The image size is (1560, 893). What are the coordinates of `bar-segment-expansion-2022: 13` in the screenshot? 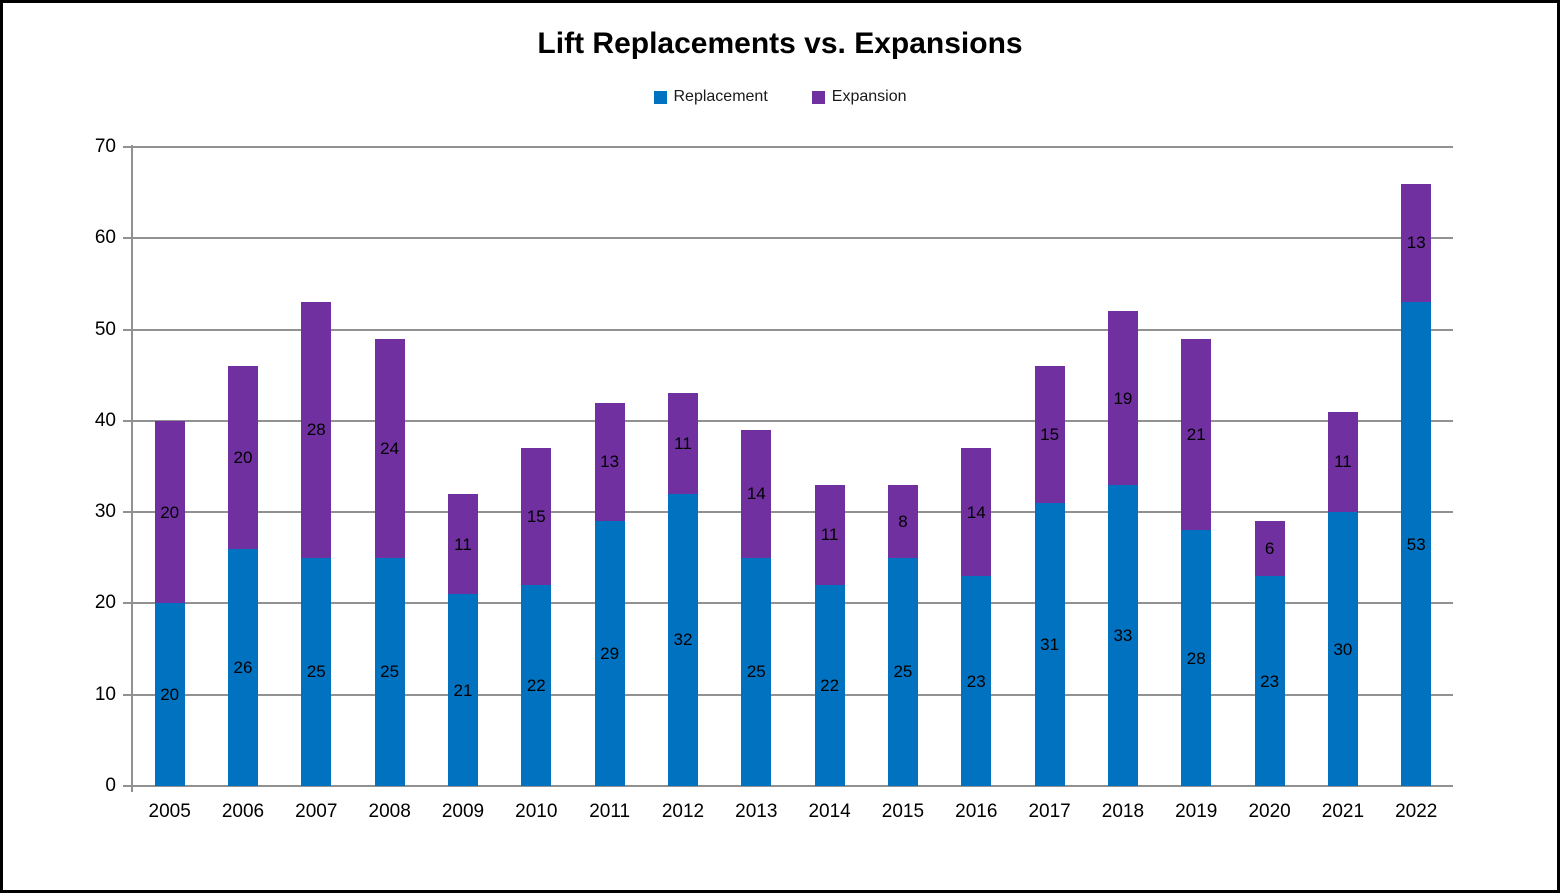 It's located at (1416, 243).